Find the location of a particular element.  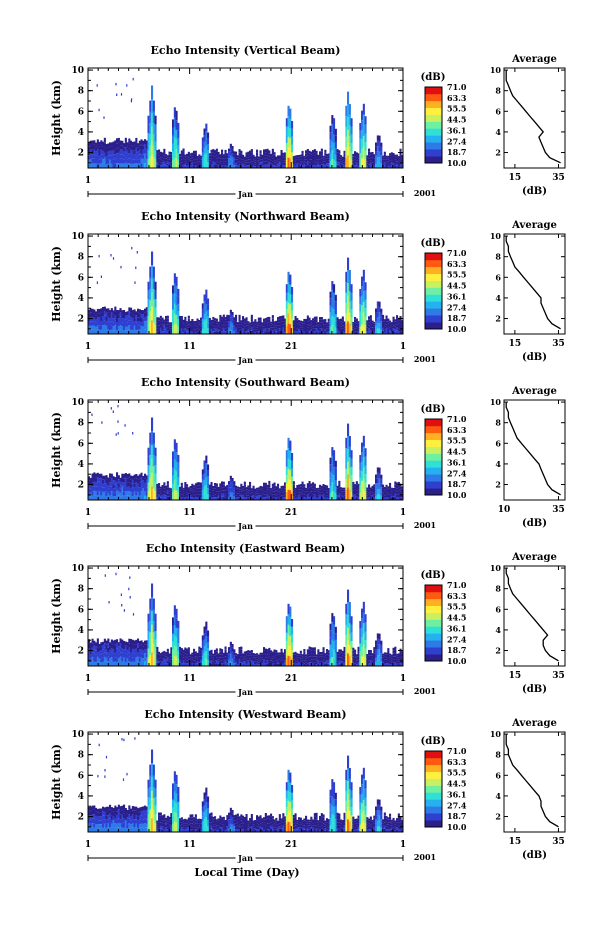

month-label: Jan is located at coordinates (245, 526).